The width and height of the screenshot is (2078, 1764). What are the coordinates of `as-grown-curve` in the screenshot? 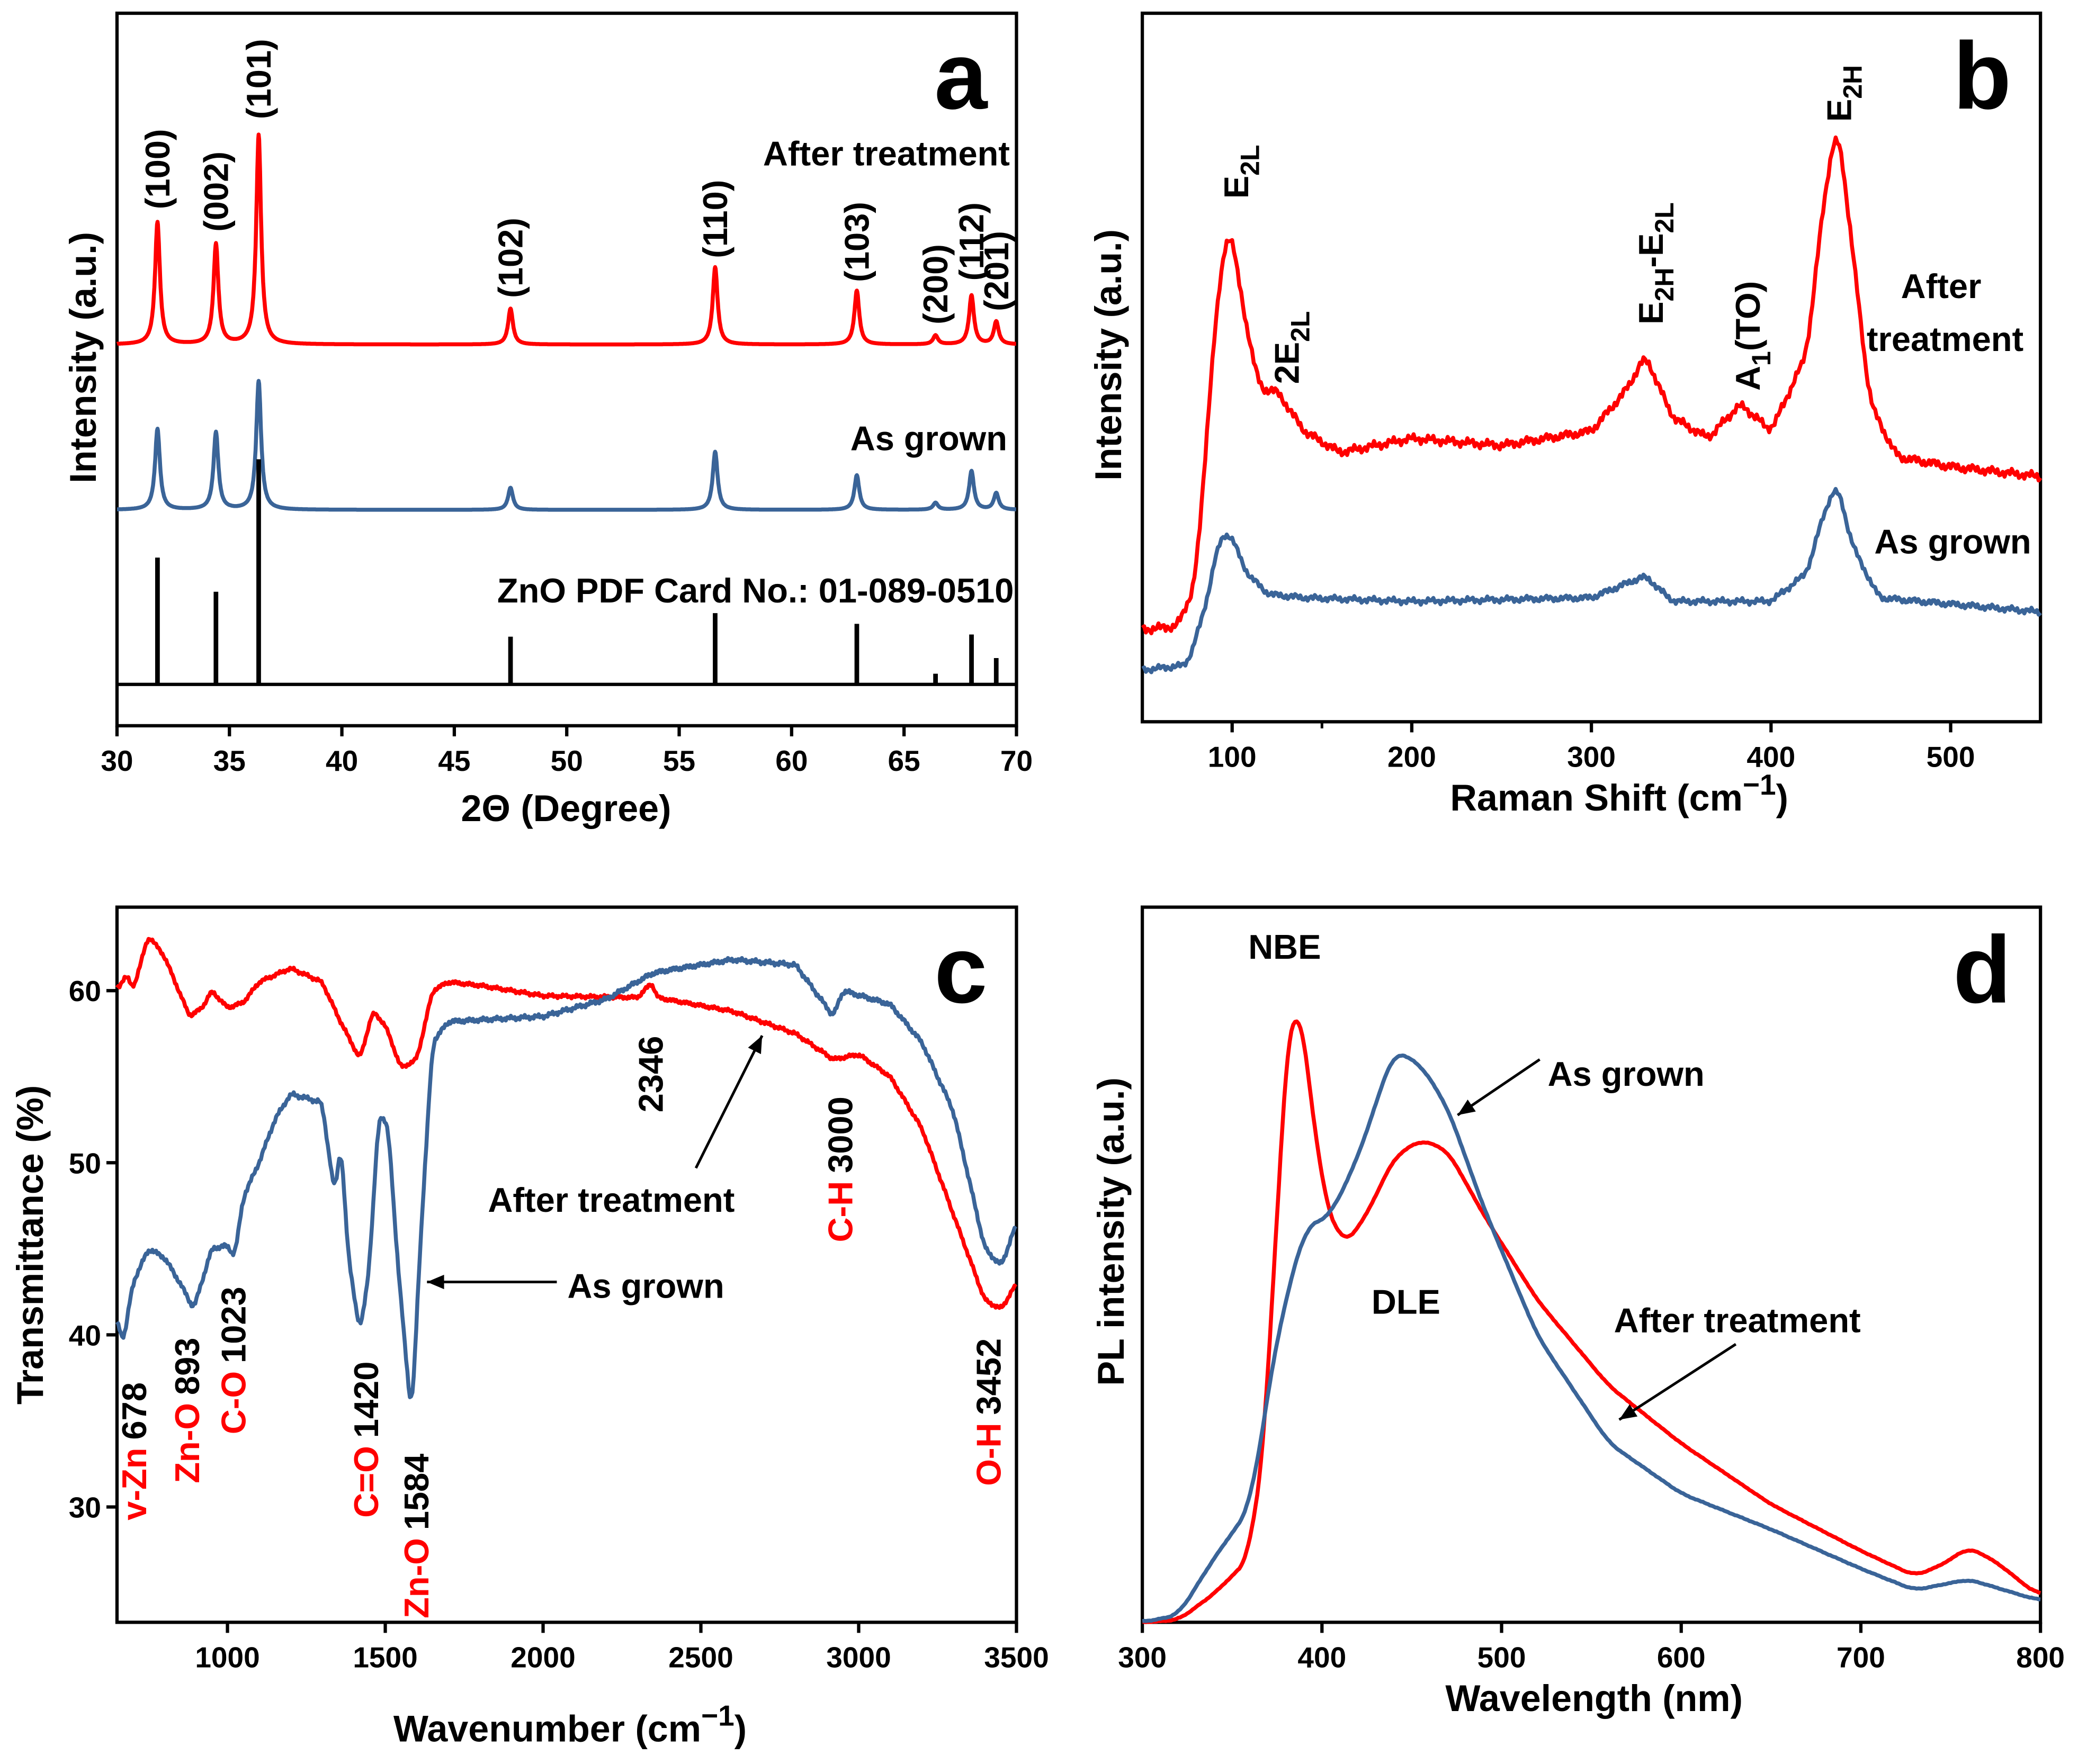 It's located at (566, 1177).